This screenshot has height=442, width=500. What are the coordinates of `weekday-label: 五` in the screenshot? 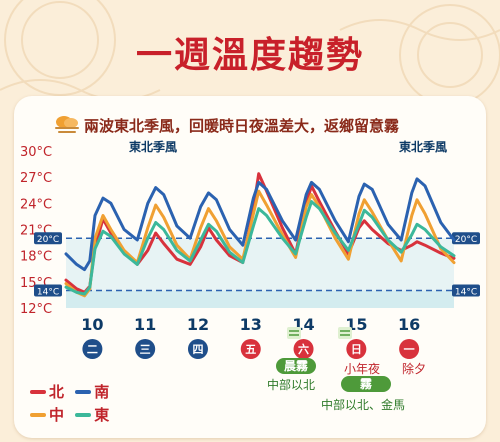 It's located at (250, 349).